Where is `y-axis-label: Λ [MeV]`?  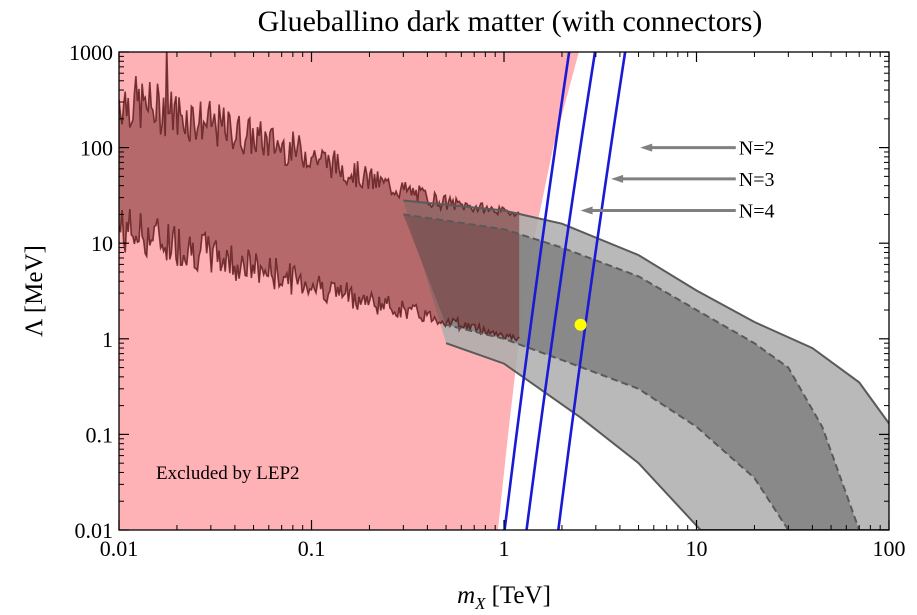
y-axis-label: Λ [MeV] is located at coordinates (34, 291).